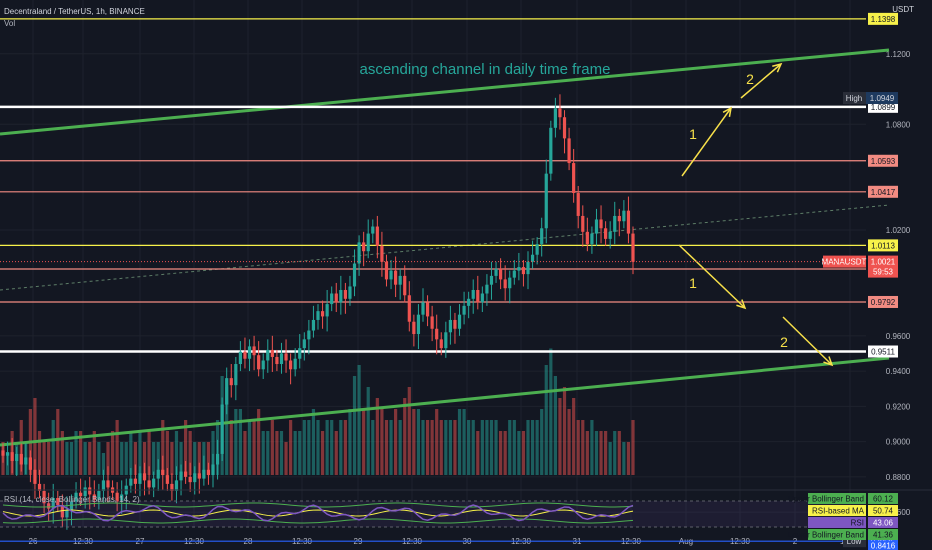 This screenshot has height=550, width=932. I want to click on price-tick-label: 0.9600, so click(898, 336).